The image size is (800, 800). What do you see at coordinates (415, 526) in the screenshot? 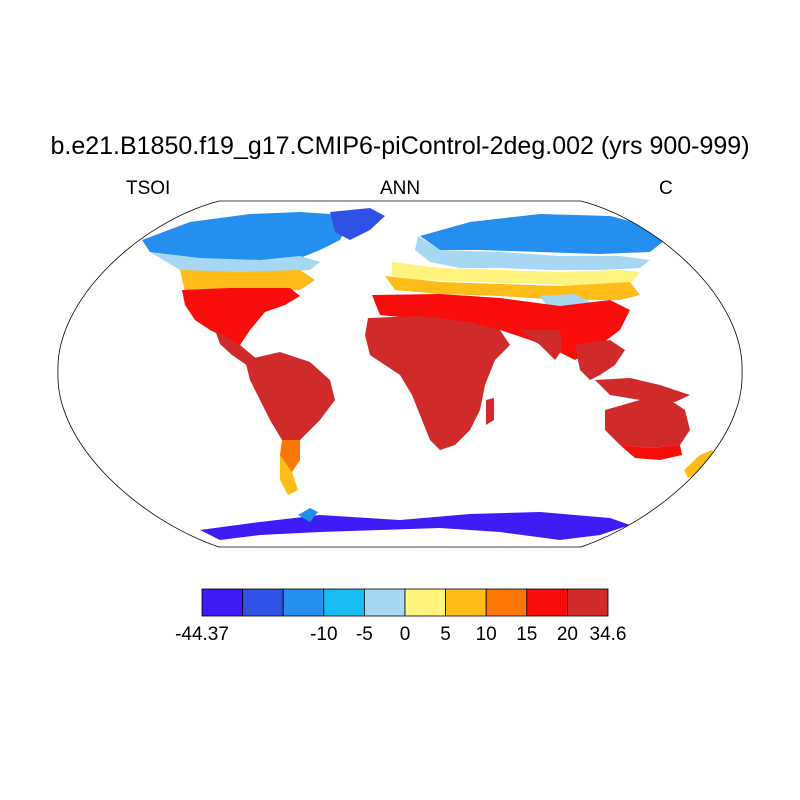
I see `antarctica` at bounding box center [415, 526].